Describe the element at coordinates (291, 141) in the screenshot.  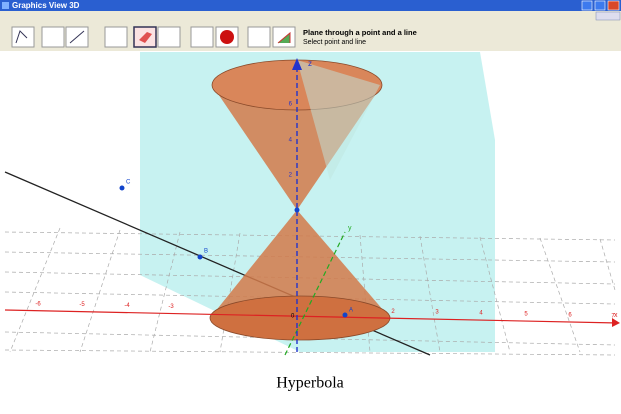
I see `z-tick-label: 4` at that location.